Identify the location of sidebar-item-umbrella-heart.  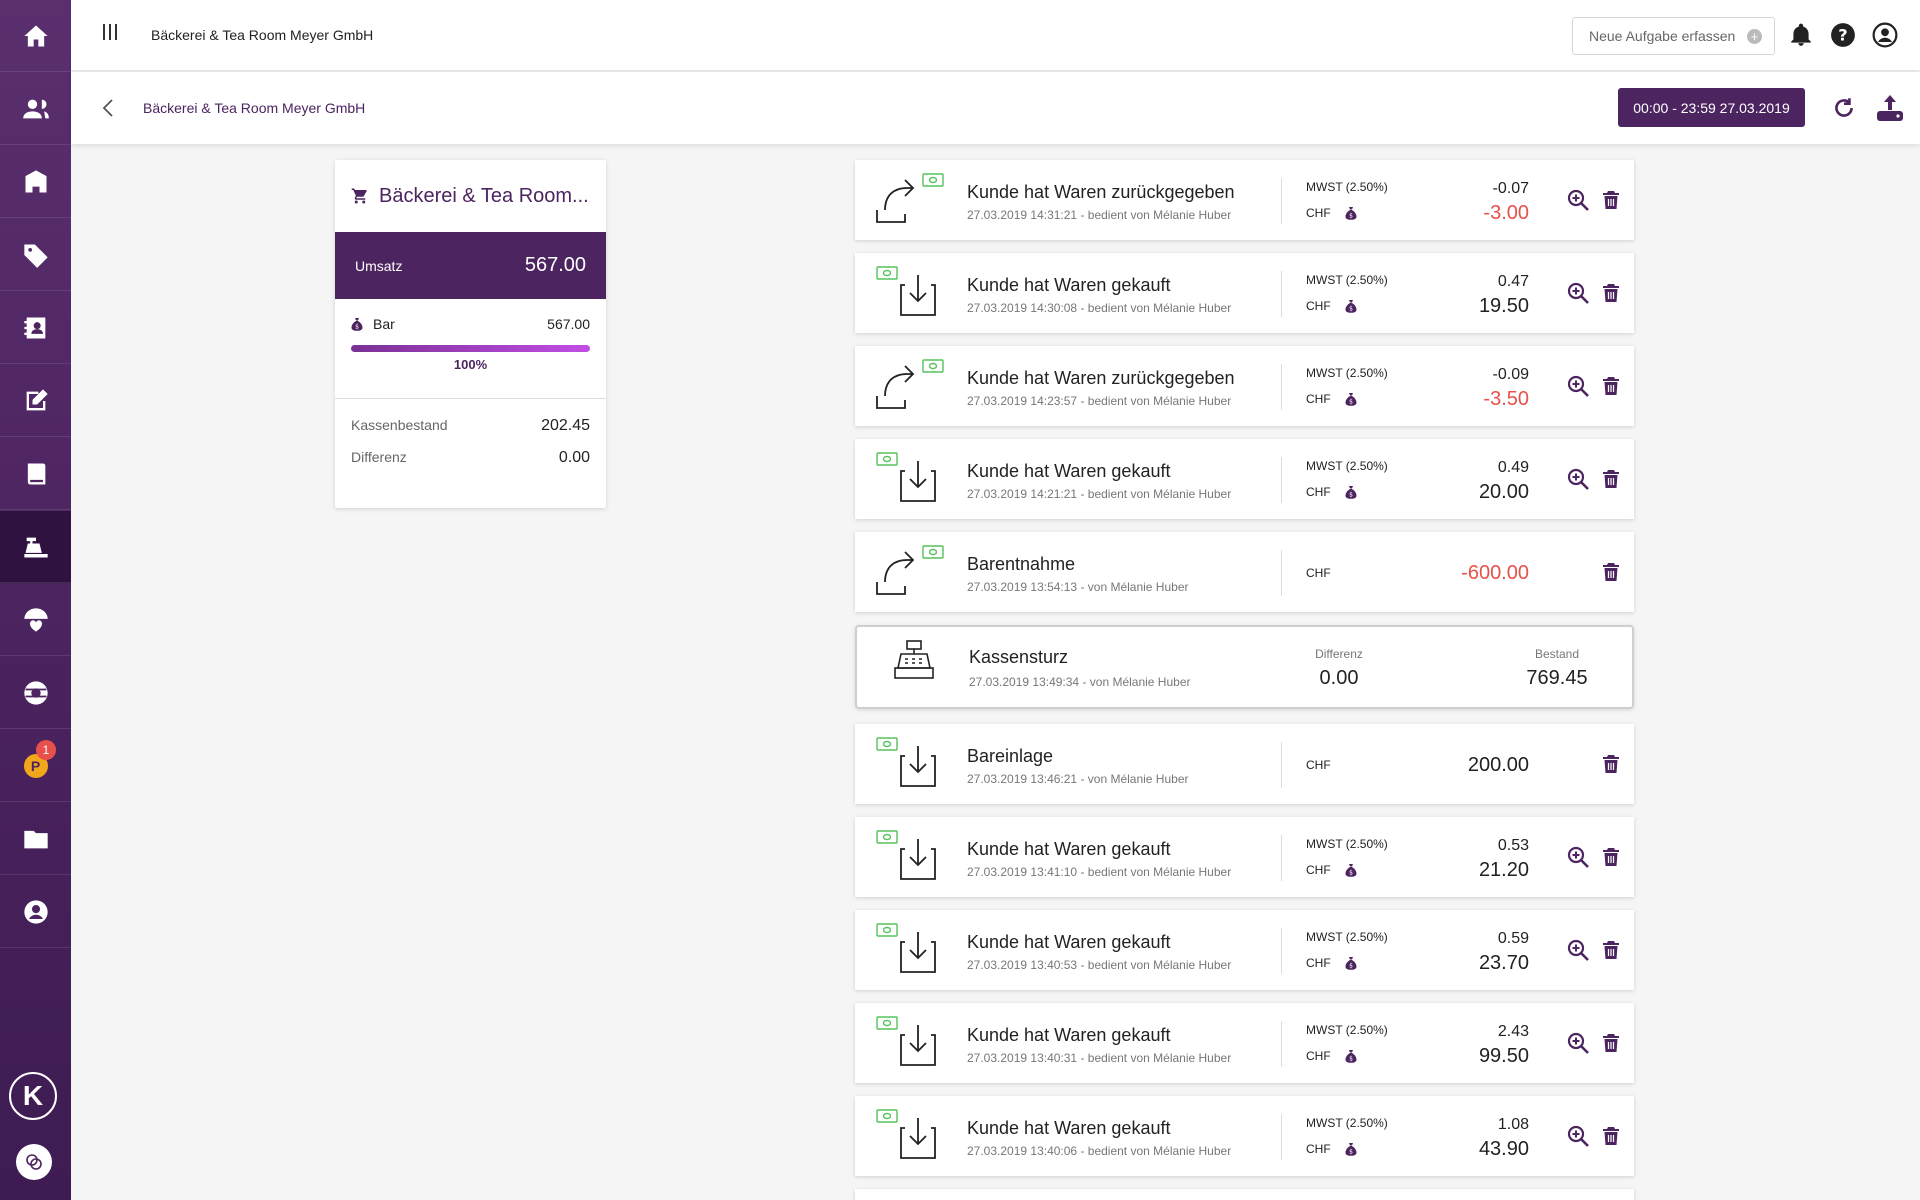
(35, 620).